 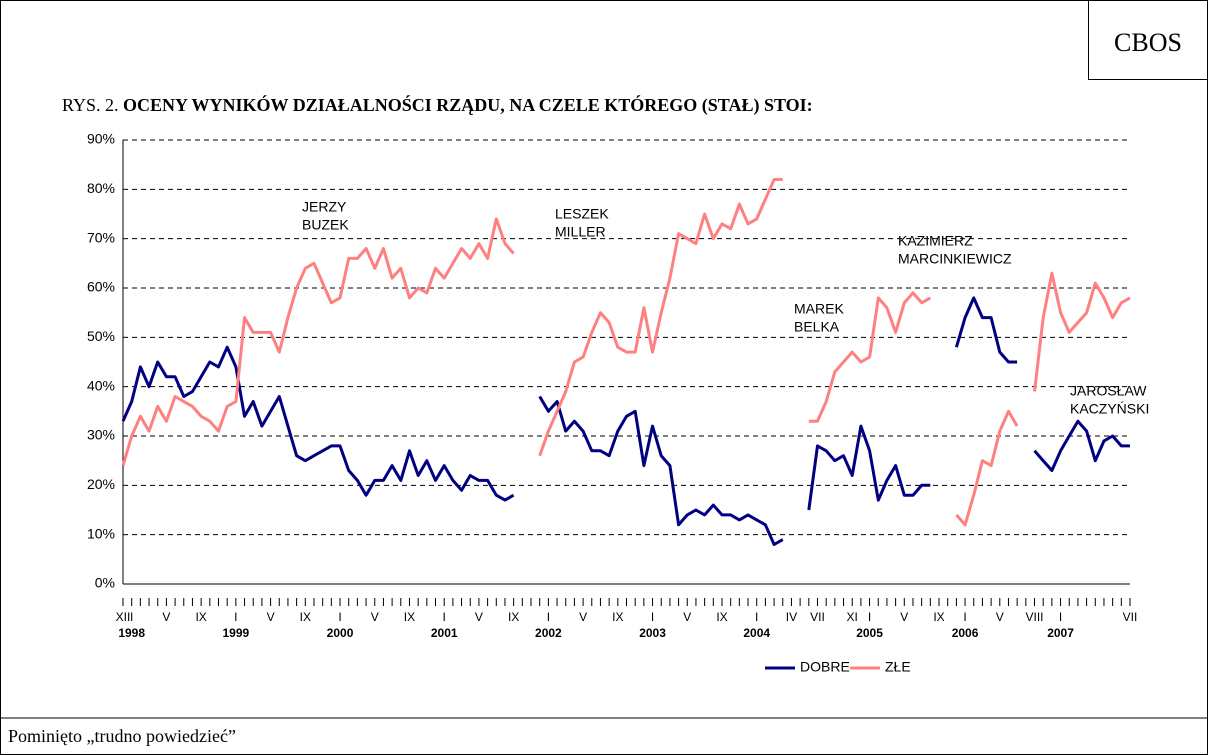 What do you see at coordinates (852, 617) in the screenshot?
I see `x-tick-label: XI` at bounding box center [852, 617].